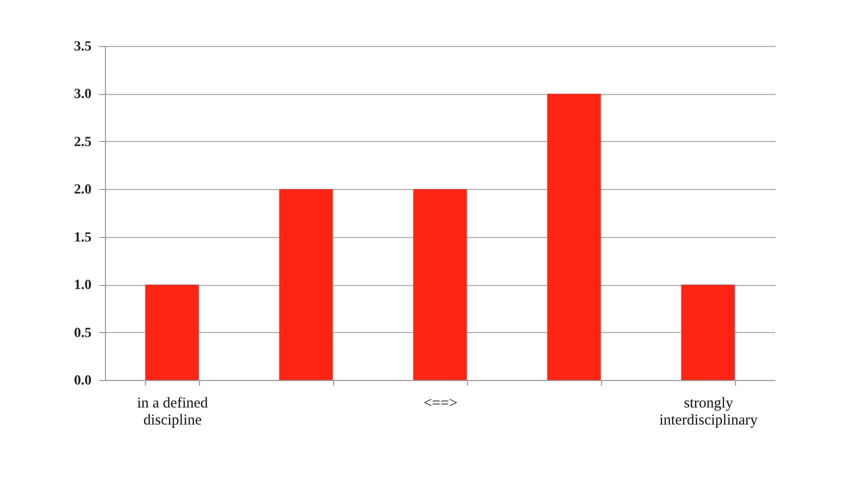  Describe the element at coordinates (83, 142) in the screenshot. I see `y-tick-label: 2.5` at that location.